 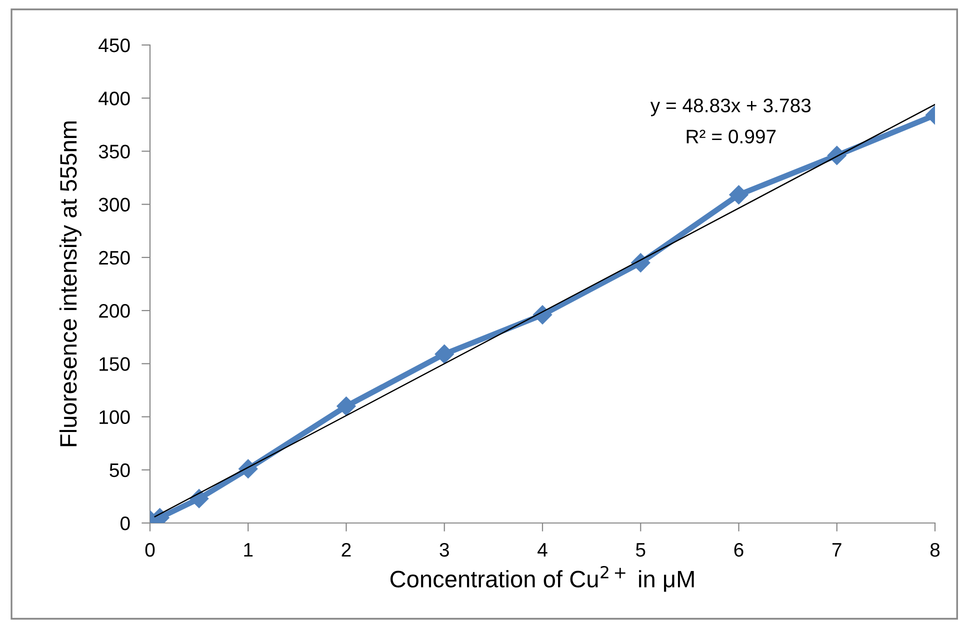 I want to click on x-tick-label: 7, so click(x=837, y=550).